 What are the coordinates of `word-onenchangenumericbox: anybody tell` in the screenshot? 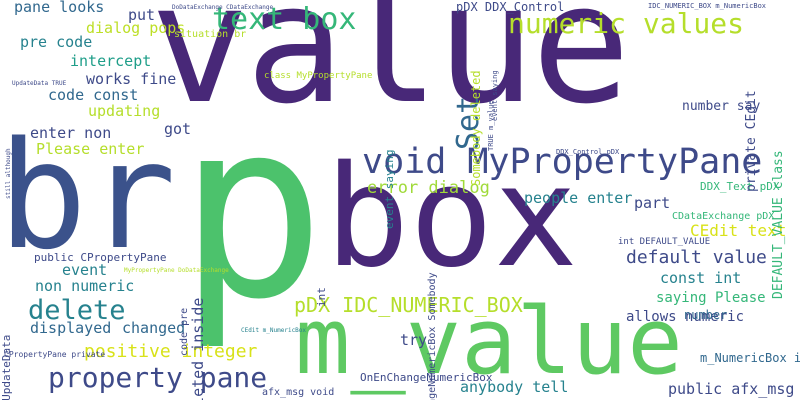 It's located at (514, 387).